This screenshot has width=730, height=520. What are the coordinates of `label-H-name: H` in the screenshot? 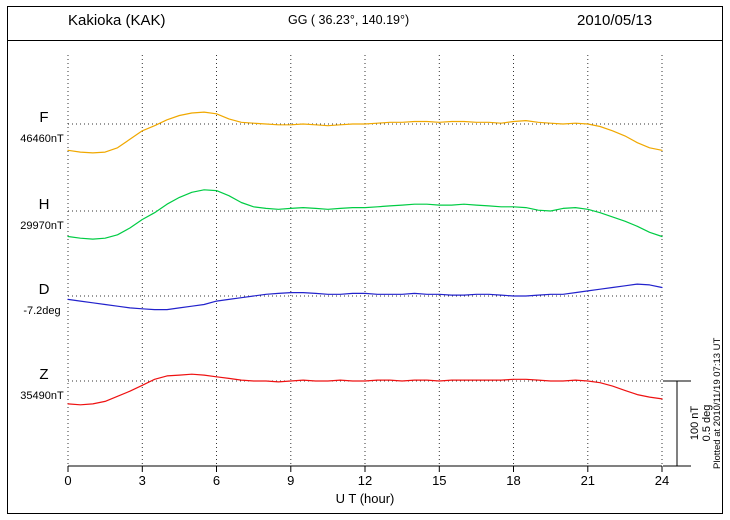 It's located at (44, 204).